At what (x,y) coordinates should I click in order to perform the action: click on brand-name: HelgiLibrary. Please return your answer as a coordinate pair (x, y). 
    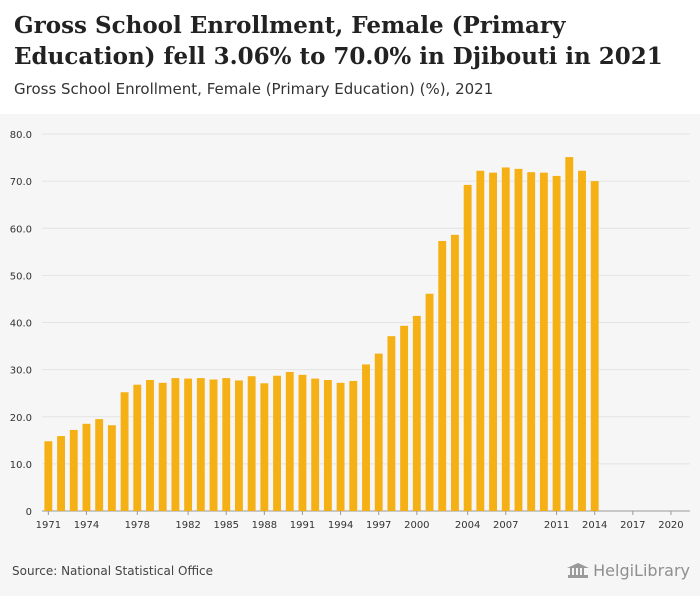
    Looking at the image, I should click on (641, 570).